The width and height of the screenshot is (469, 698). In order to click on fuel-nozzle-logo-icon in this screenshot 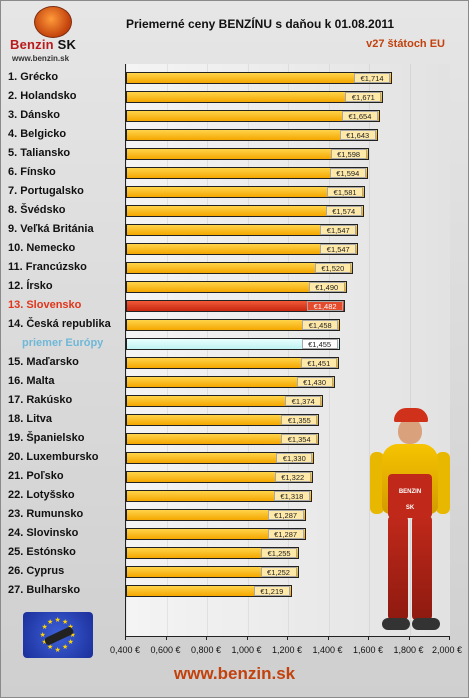, I will do `click(53, 22)`.